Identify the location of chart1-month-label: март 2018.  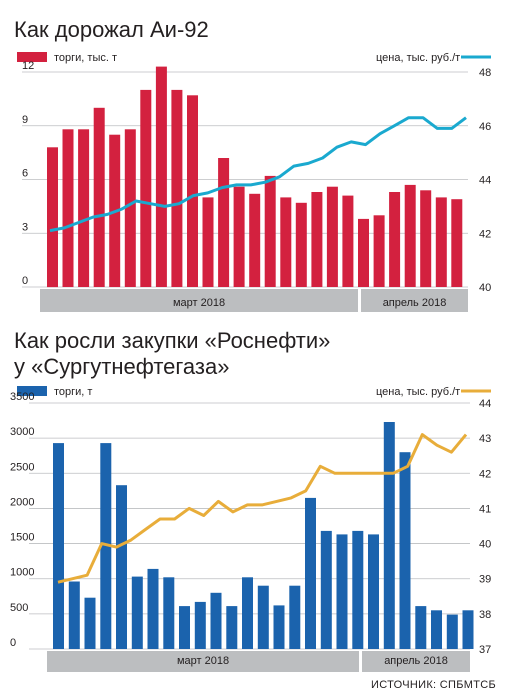
(199, 303).